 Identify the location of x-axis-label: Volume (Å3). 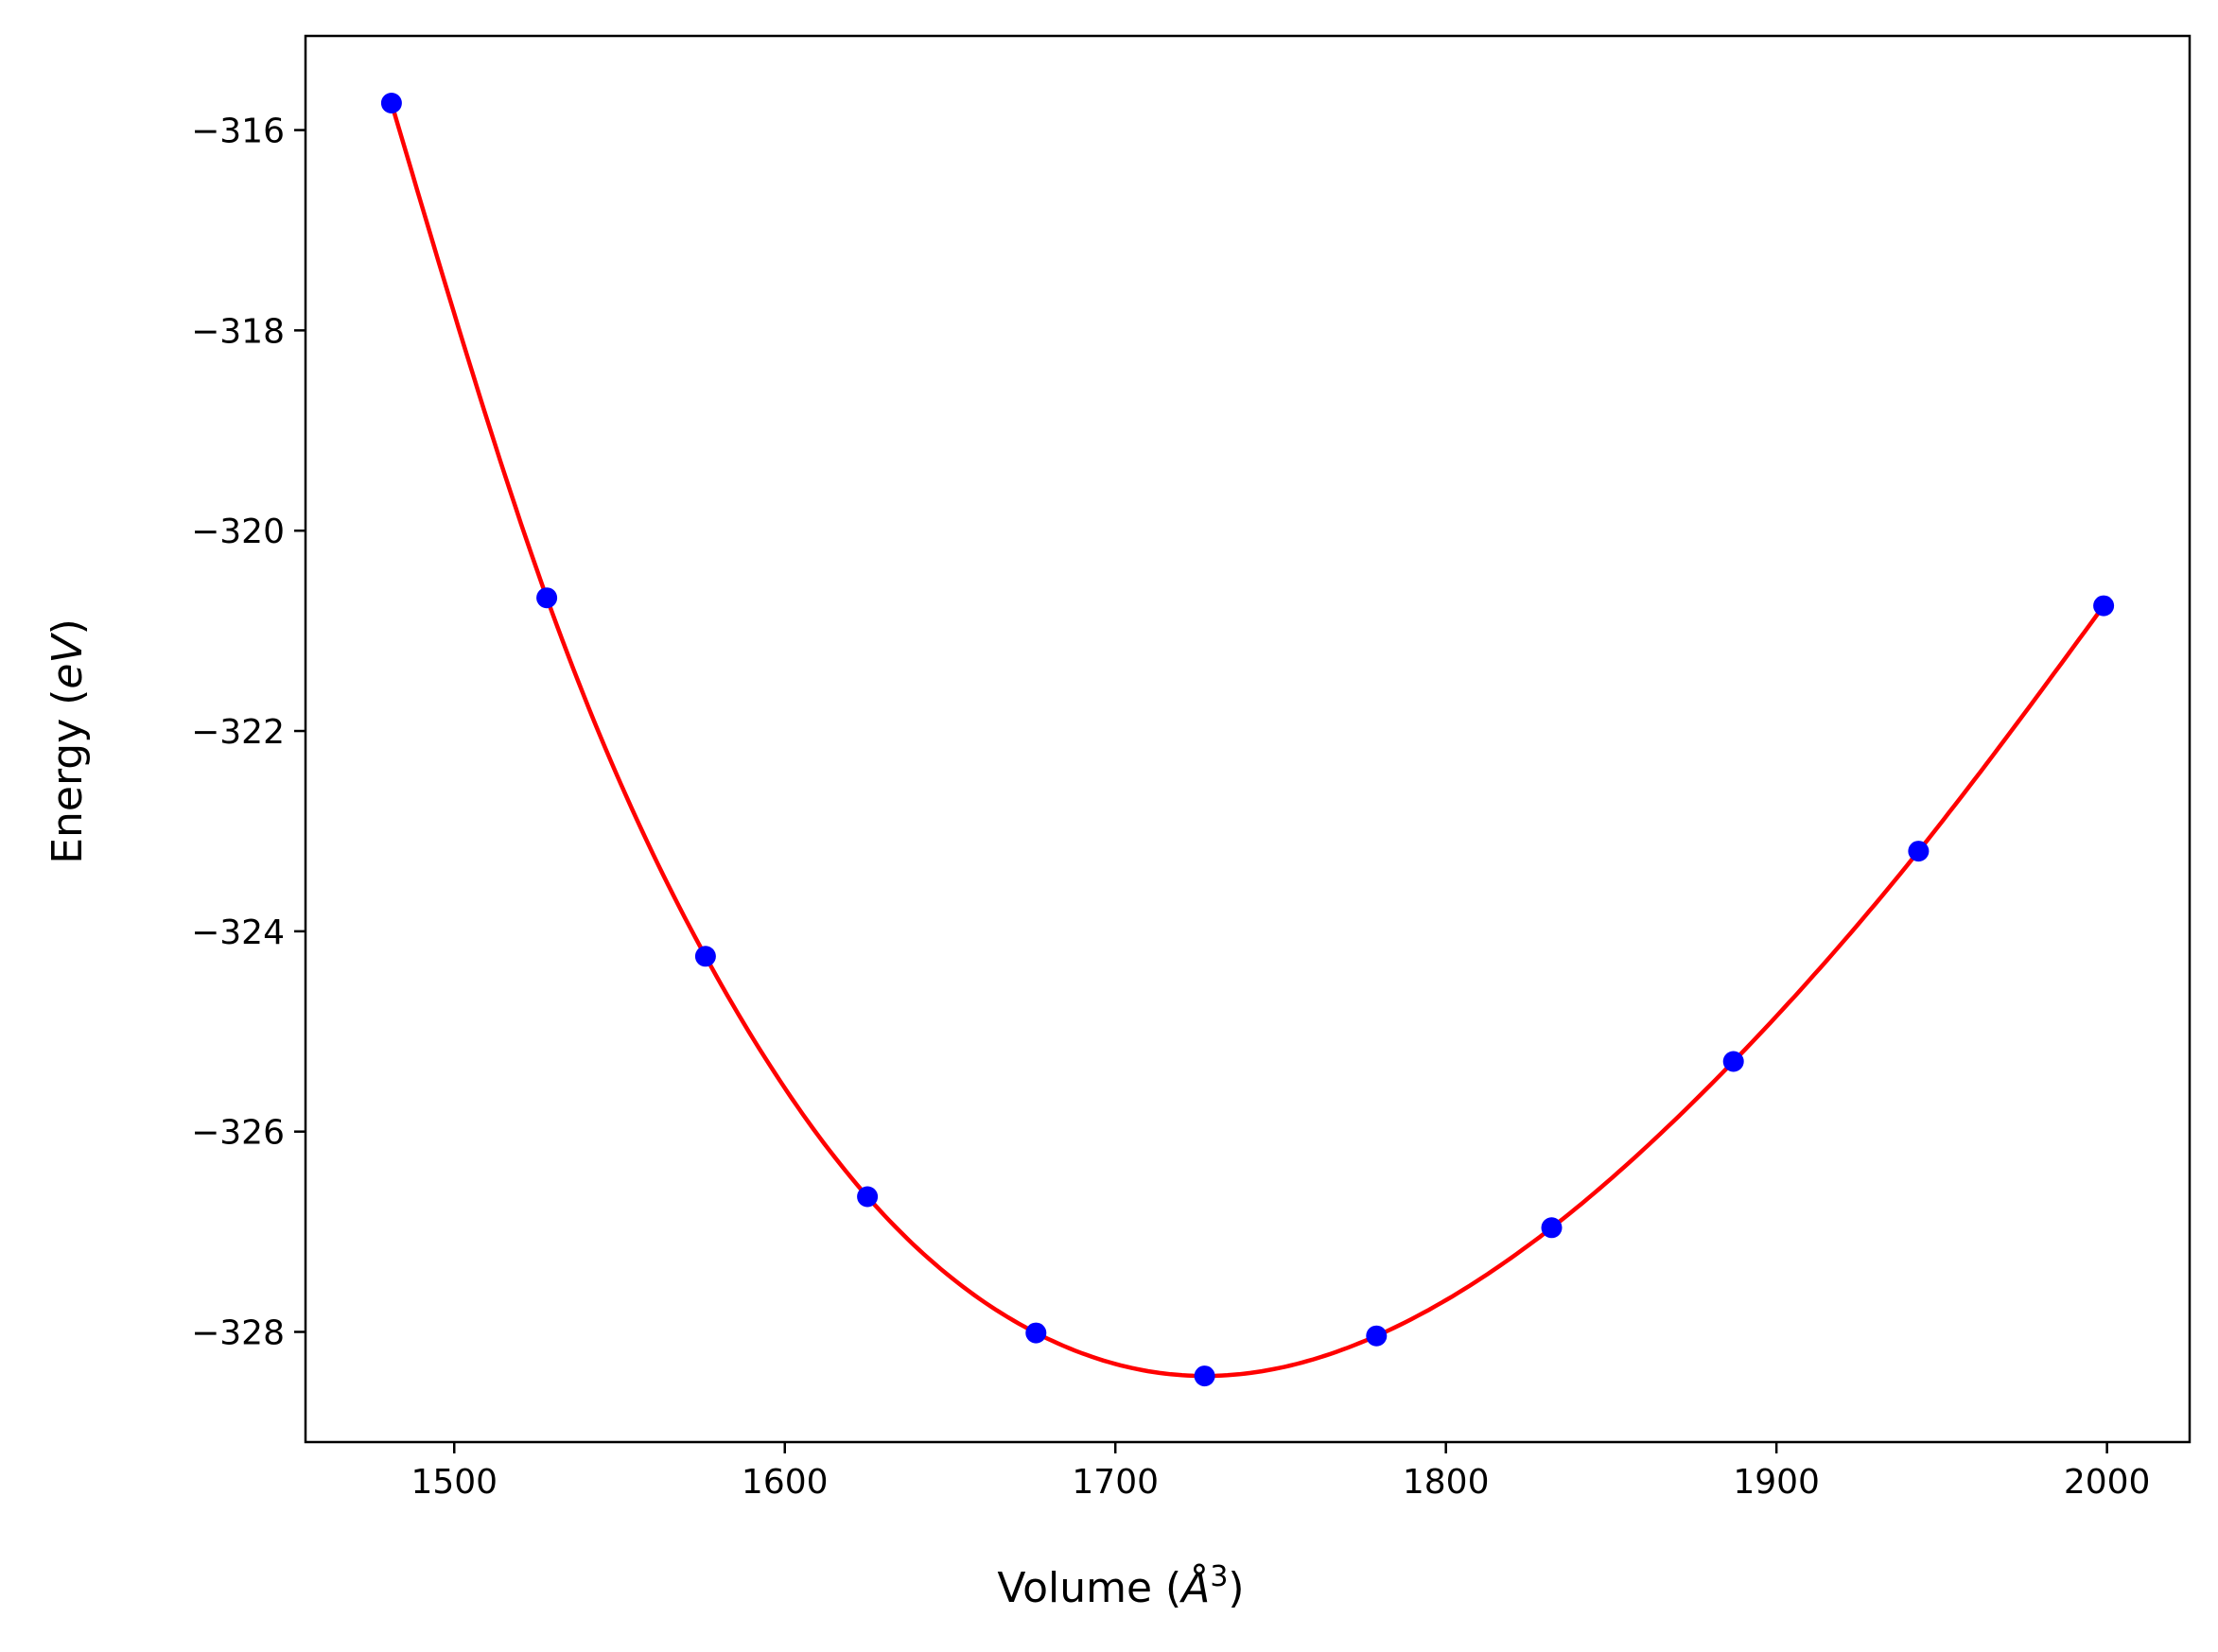
(1120, 1587).